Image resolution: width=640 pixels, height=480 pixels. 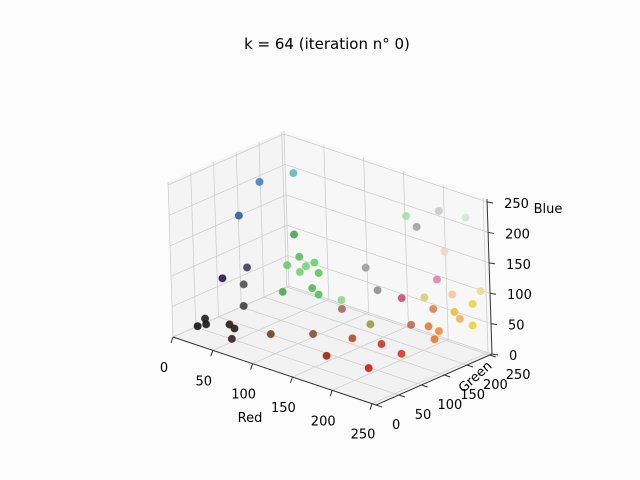 I want to click on z-tick-label-4: 200, so click(x=517, y=234).